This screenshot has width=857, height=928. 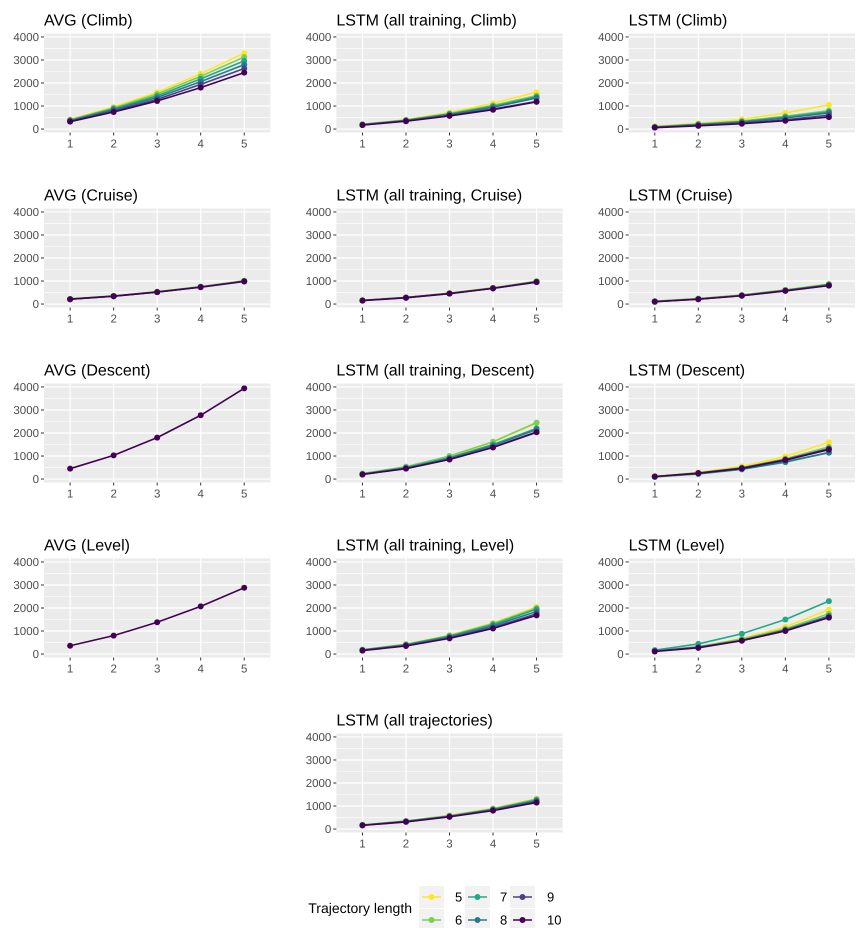 I want to click on legend-title: Trajectory length, so click(x=360, y=908).